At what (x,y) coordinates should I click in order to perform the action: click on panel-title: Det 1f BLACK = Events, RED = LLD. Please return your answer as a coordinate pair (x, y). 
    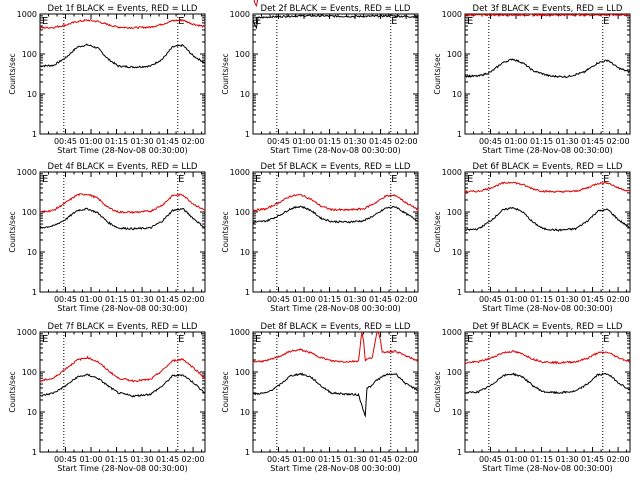
    Looking at the image, I should click on (123, 9).